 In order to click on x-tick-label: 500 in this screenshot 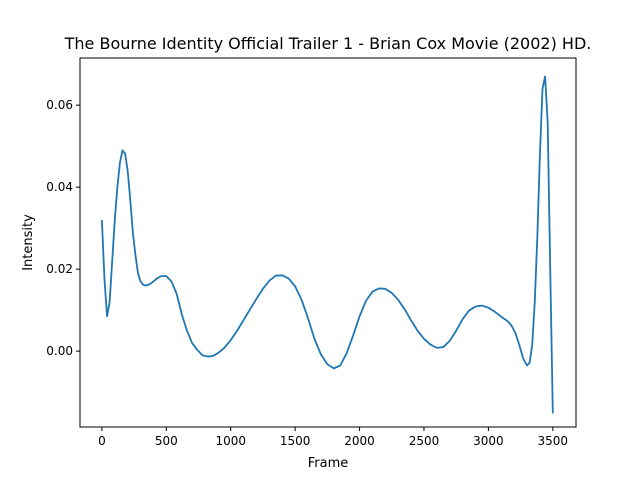, I will do `click(166, 441)`.